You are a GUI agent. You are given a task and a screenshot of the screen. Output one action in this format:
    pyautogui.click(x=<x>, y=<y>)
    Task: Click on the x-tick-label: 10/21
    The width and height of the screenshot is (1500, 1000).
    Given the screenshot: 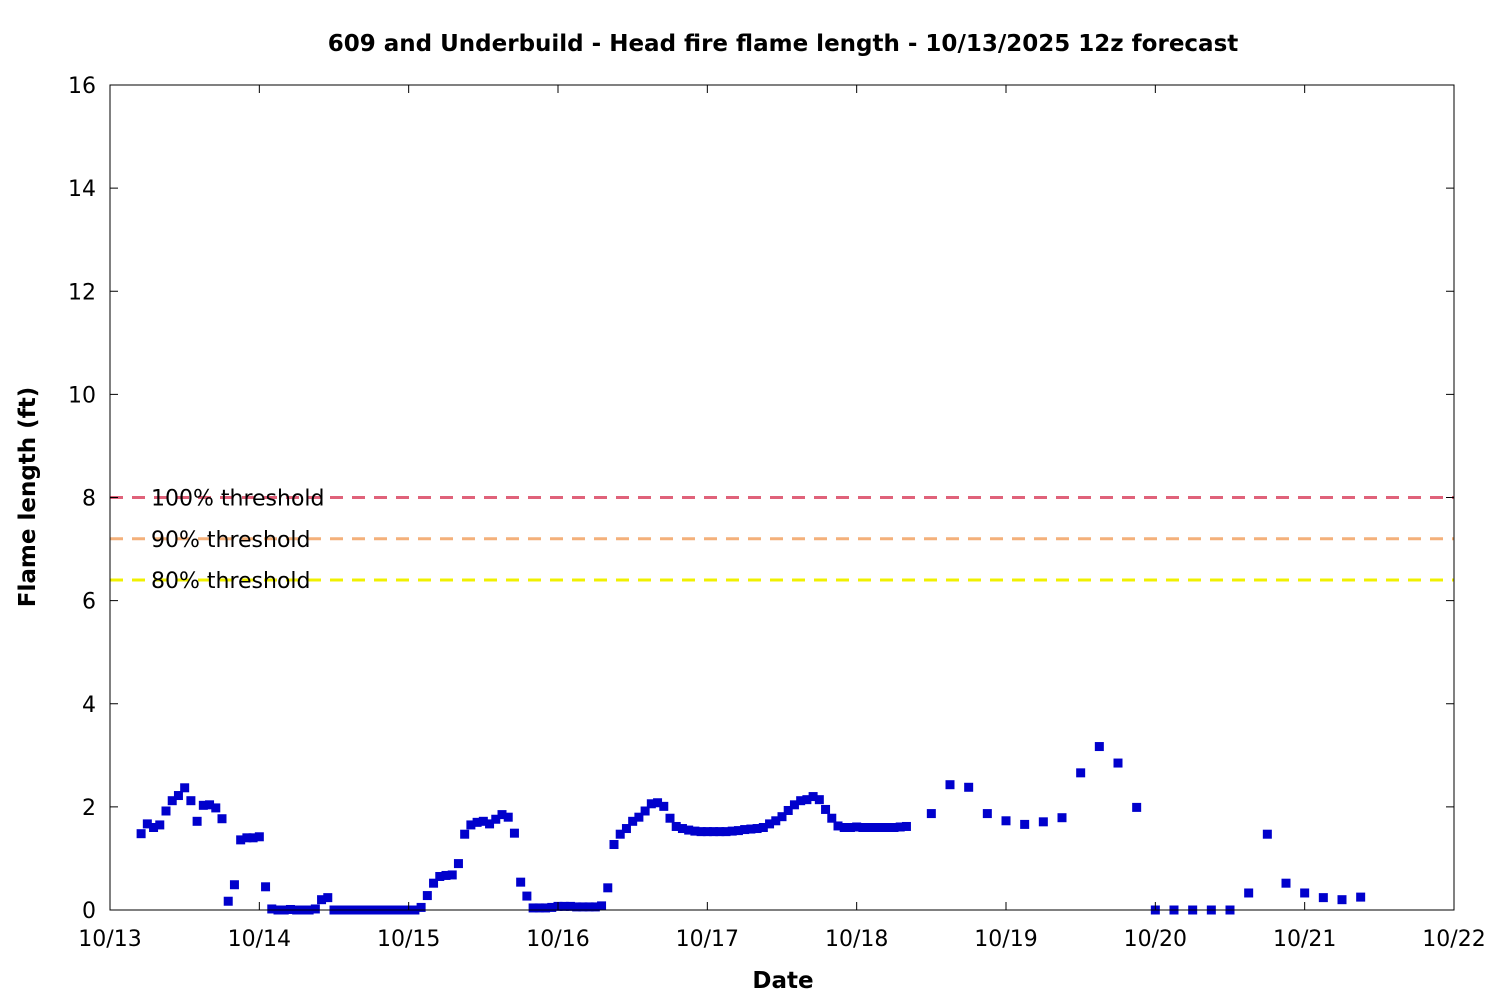 What is the action you would take?
    pyautogui.click(x=1304, y=939)
    